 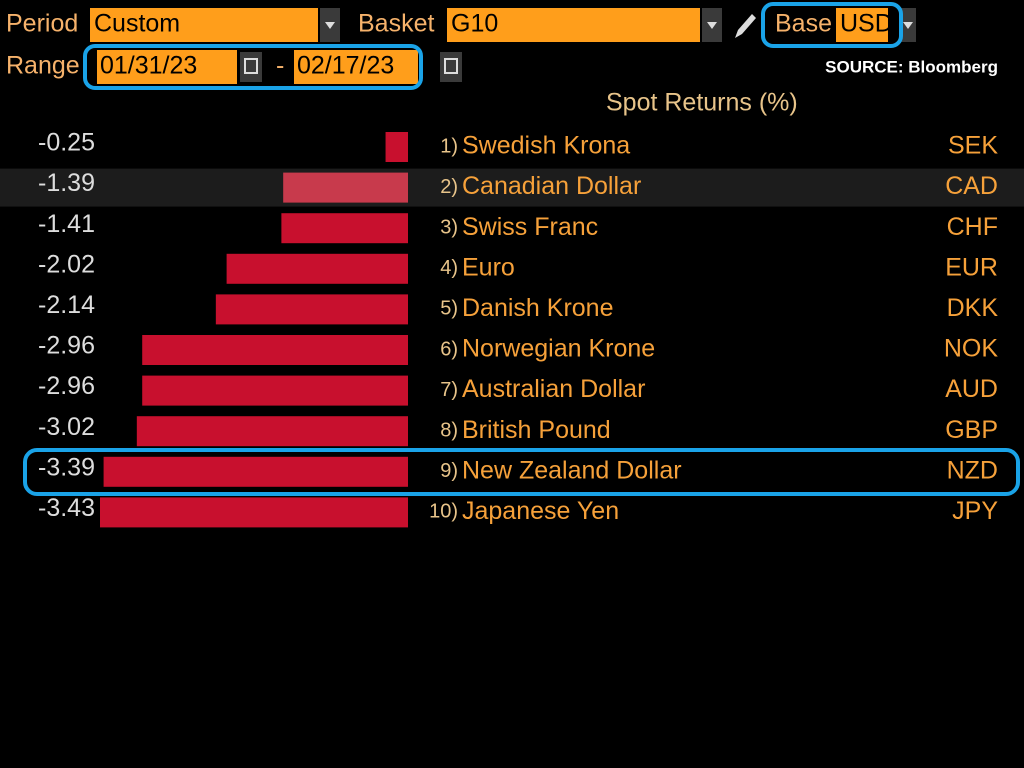 What do you see at coordinates (572, 470) in the screenshot?
I see `currency-name: New Zealand Dollar` at bounding box center [572, 470].